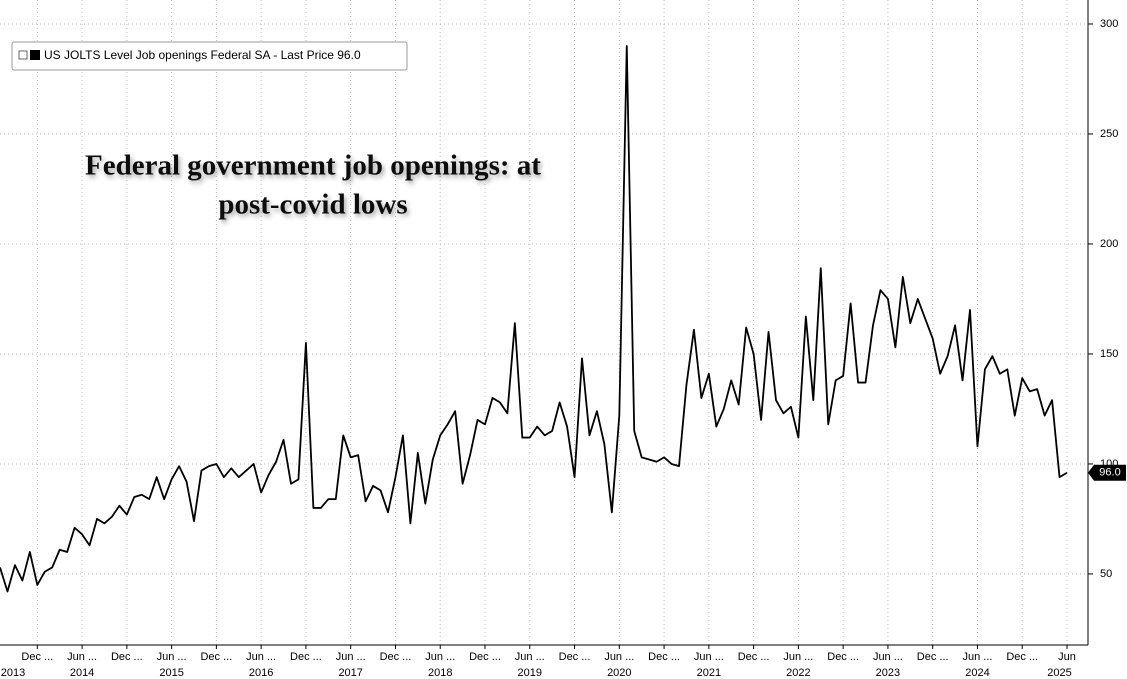 The width and height of the screenshot is (1127, 679). What do you see at coordinates (619, 673) in the screenshot?
I see `x-year-label: 2020` at bounding box center [619, 673].